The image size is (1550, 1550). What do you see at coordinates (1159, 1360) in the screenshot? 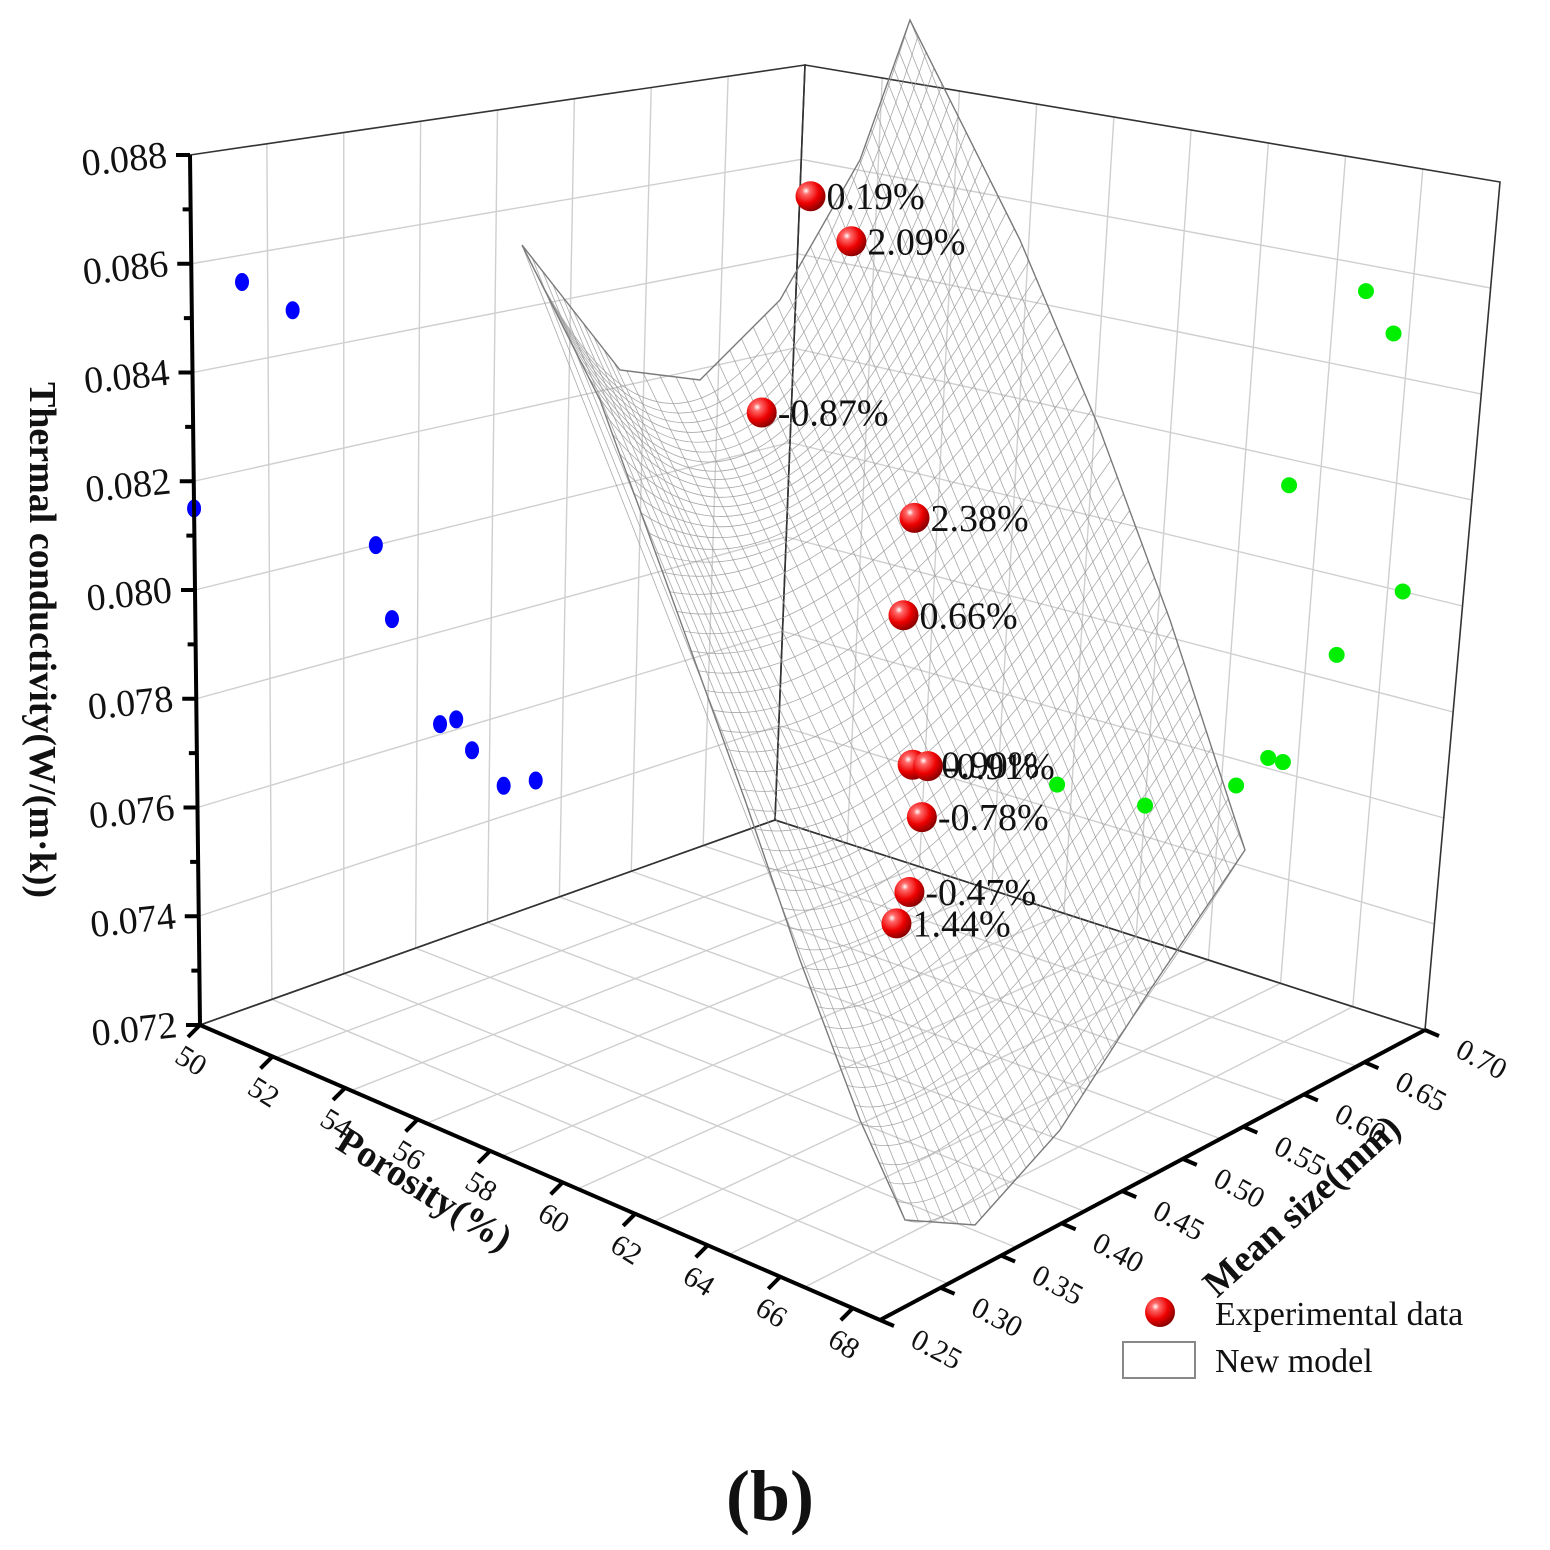
I see `legend-model-marker` at bounding box center [1159, 1360].